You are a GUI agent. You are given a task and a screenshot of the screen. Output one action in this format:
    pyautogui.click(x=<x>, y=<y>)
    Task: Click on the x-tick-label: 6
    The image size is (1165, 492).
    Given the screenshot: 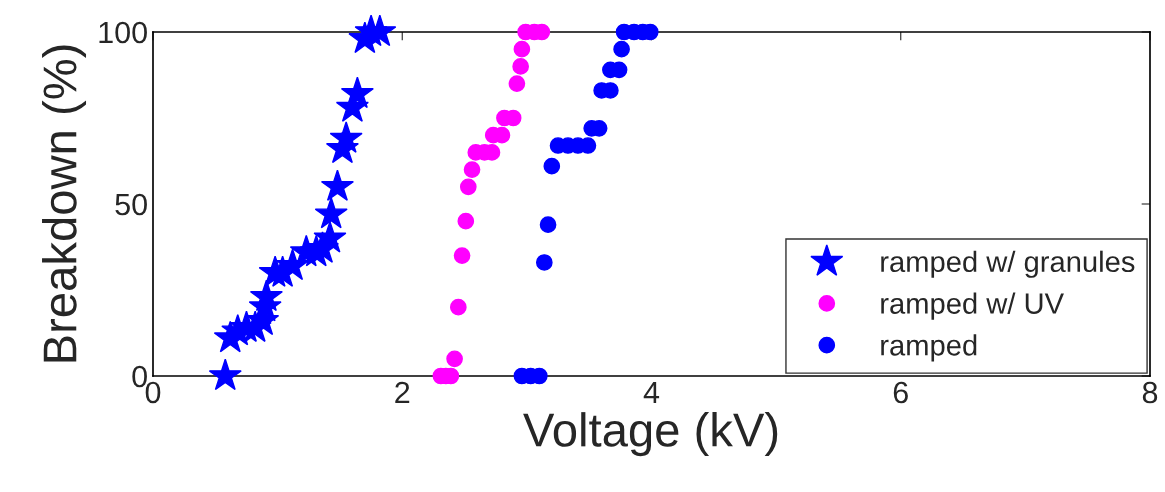 What is the action you would take?
    pyautogui.click(x=900, y=392)
    